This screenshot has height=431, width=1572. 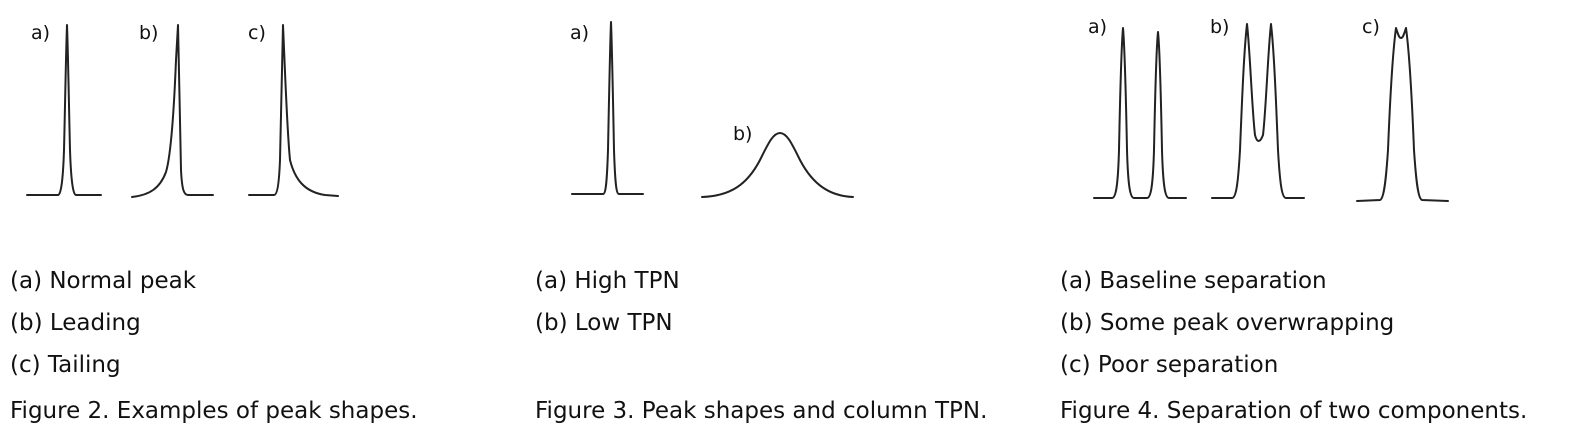 What do you see at coordinates (214, 411) in the screenshot?
I see `figure-2-caption: Figure 2. Examples of peak shapes.` at bounding box center [214, 411].